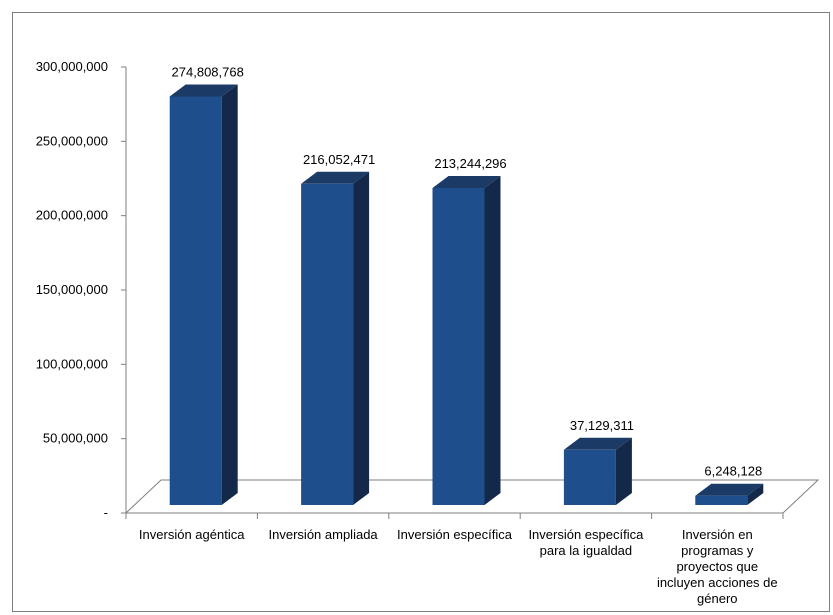 This screenshot has width=833, height=615. Describe the element at coordinates (72, 363) in the screenshot. I see `y-tick-label: 100,000,000` at that location.